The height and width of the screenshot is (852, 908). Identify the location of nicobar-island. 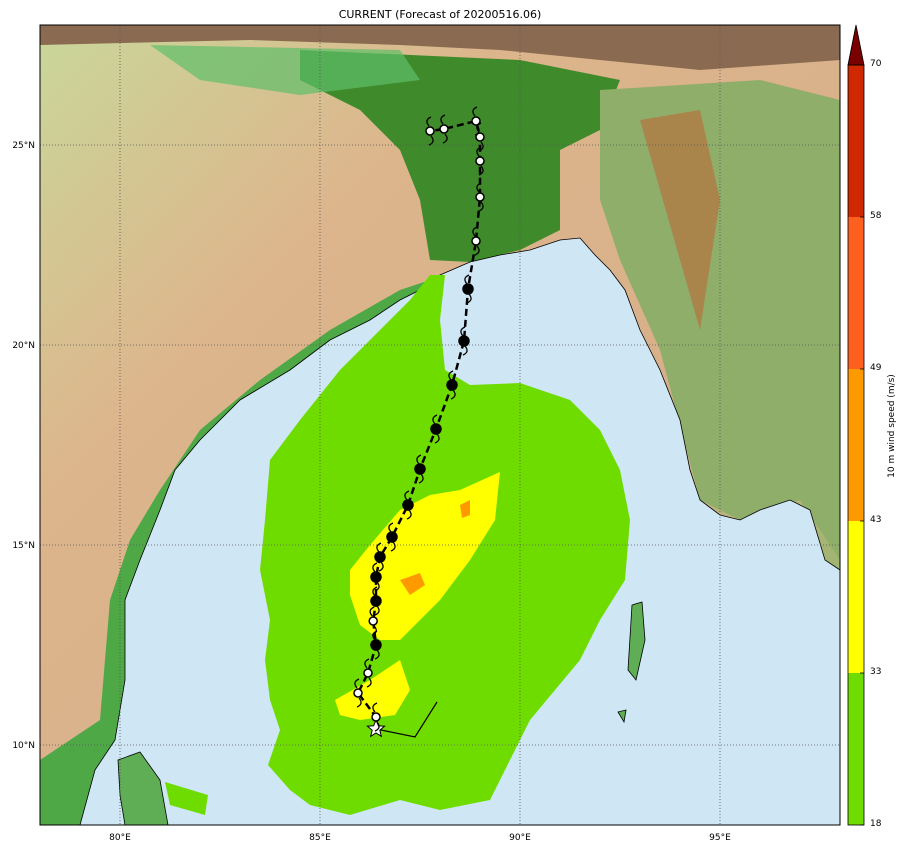
(622, 716).